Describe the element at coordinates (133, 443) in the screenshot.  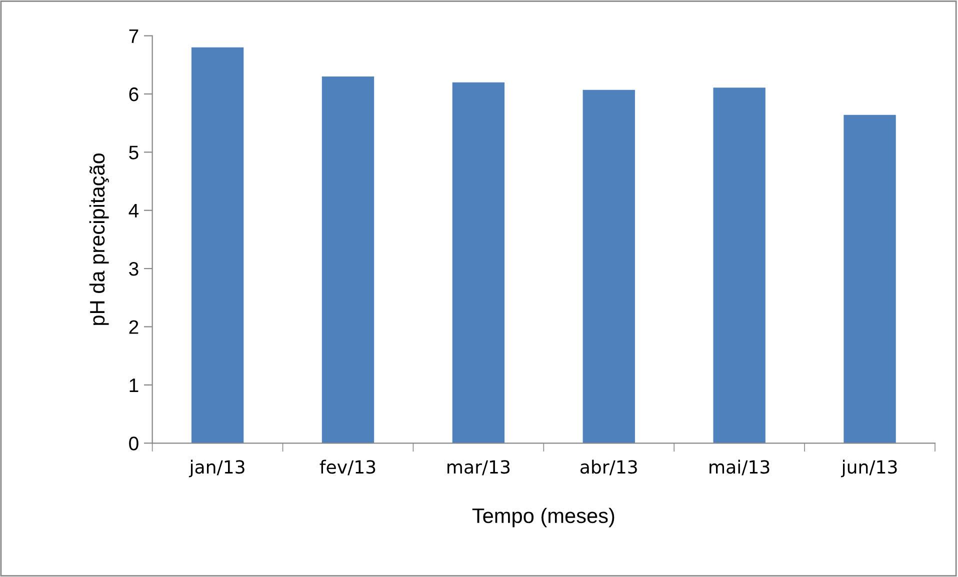
I see `y-tick-label: 0` at that location.